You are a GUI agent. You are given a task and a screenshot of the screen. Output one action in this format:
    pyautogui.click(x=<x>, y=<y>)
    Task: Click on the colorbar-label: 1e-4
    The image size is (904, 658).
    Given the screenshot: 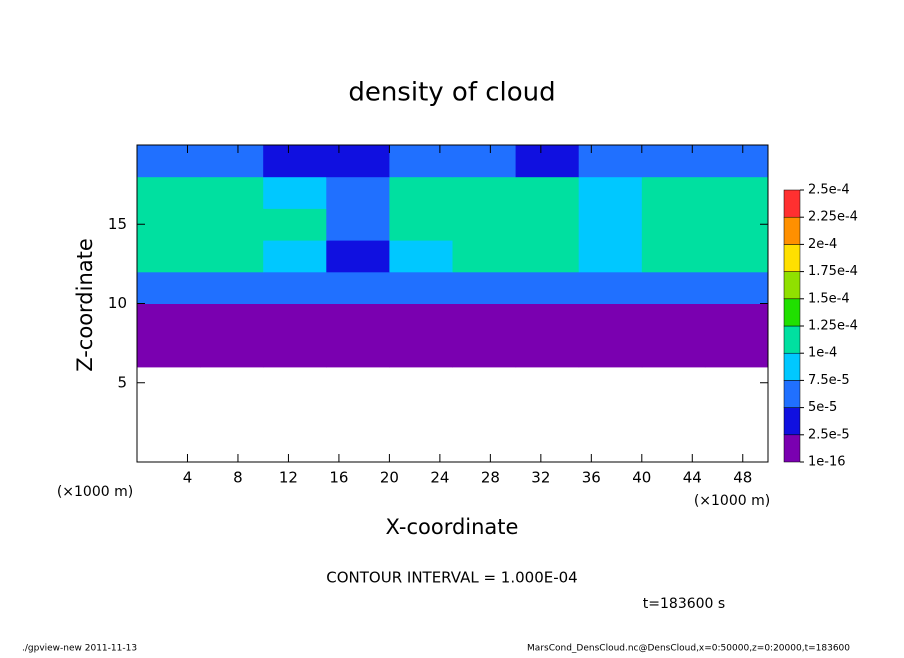 What is the action you would take?
    pyautogui.click(x=822, y=353)
    